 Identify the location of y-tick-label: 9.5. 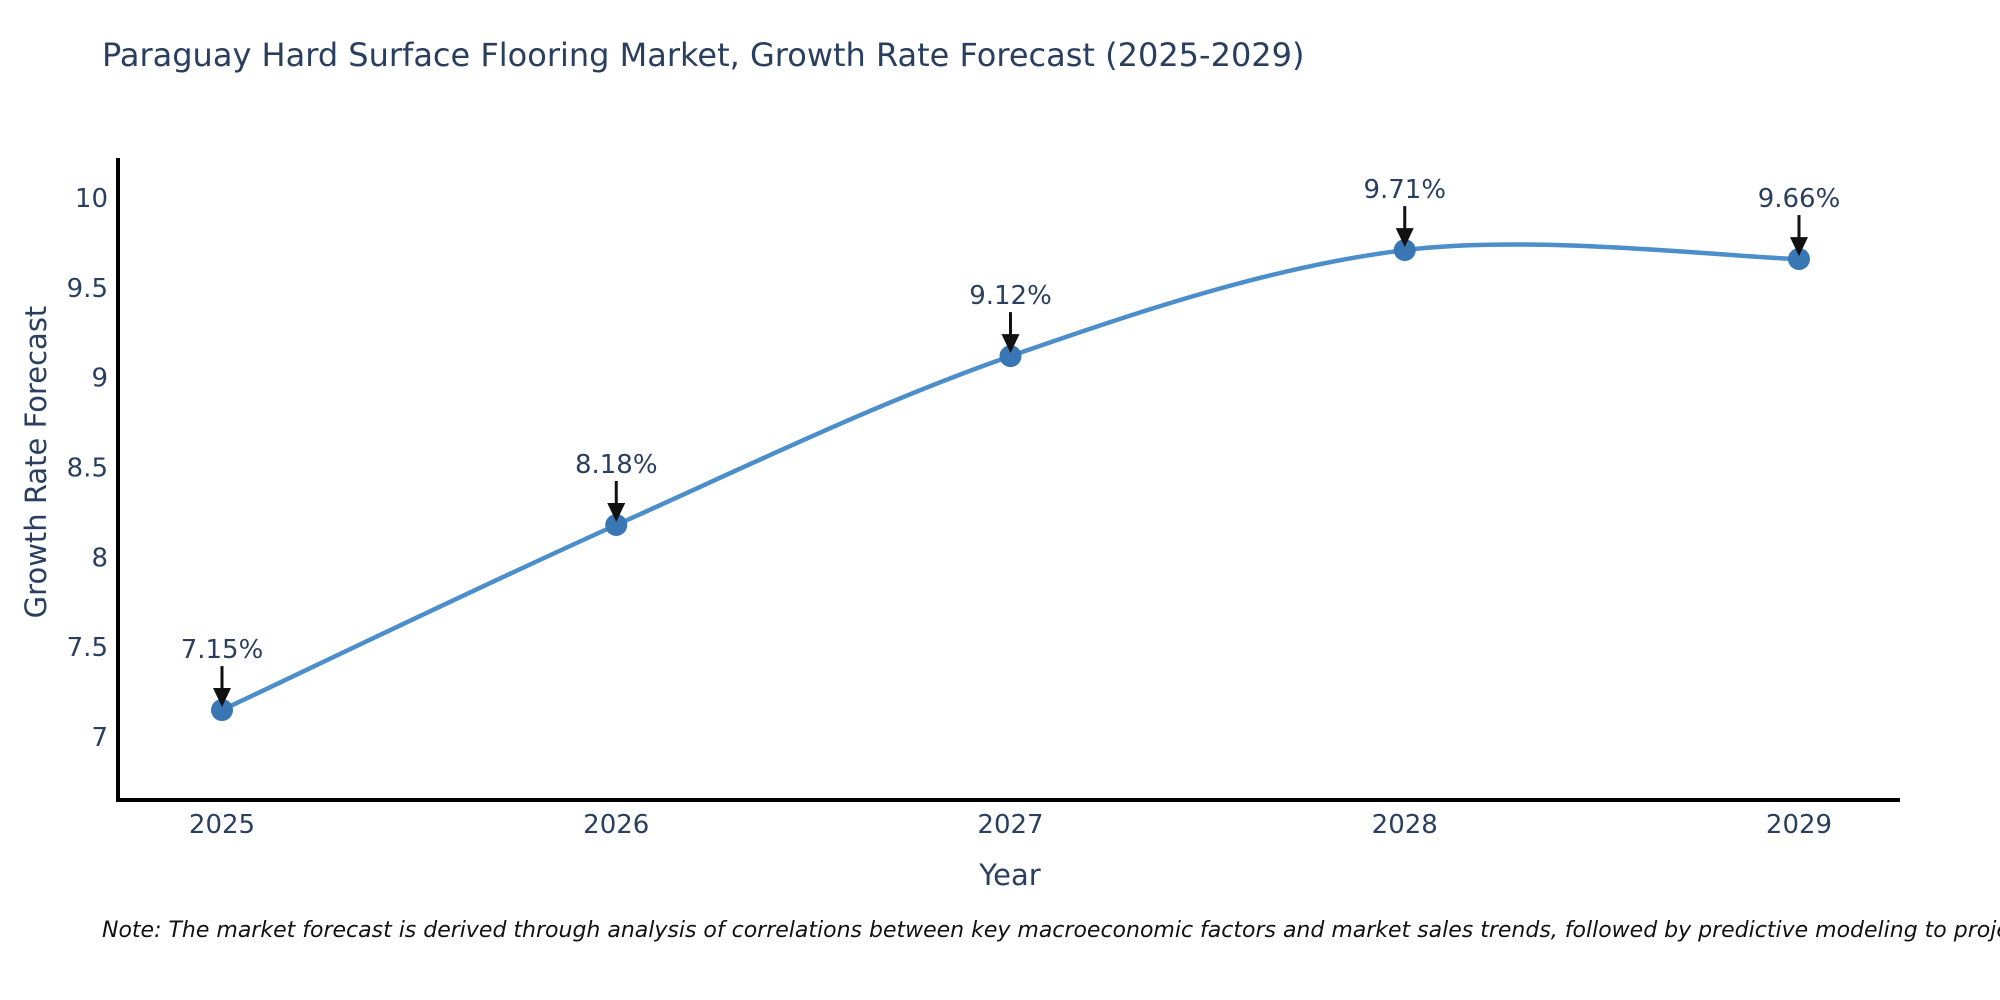
(87, 289).